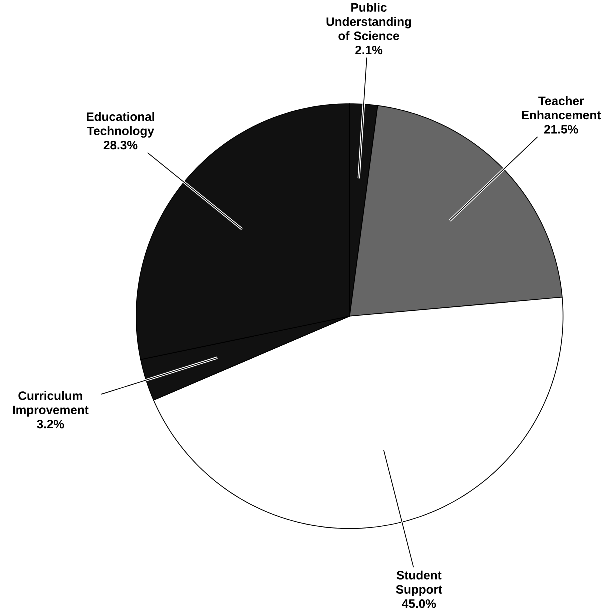 This screenshot has width=612, height=611. I want to click on slice-label: Public Understanding of Science, so click(369, 21).